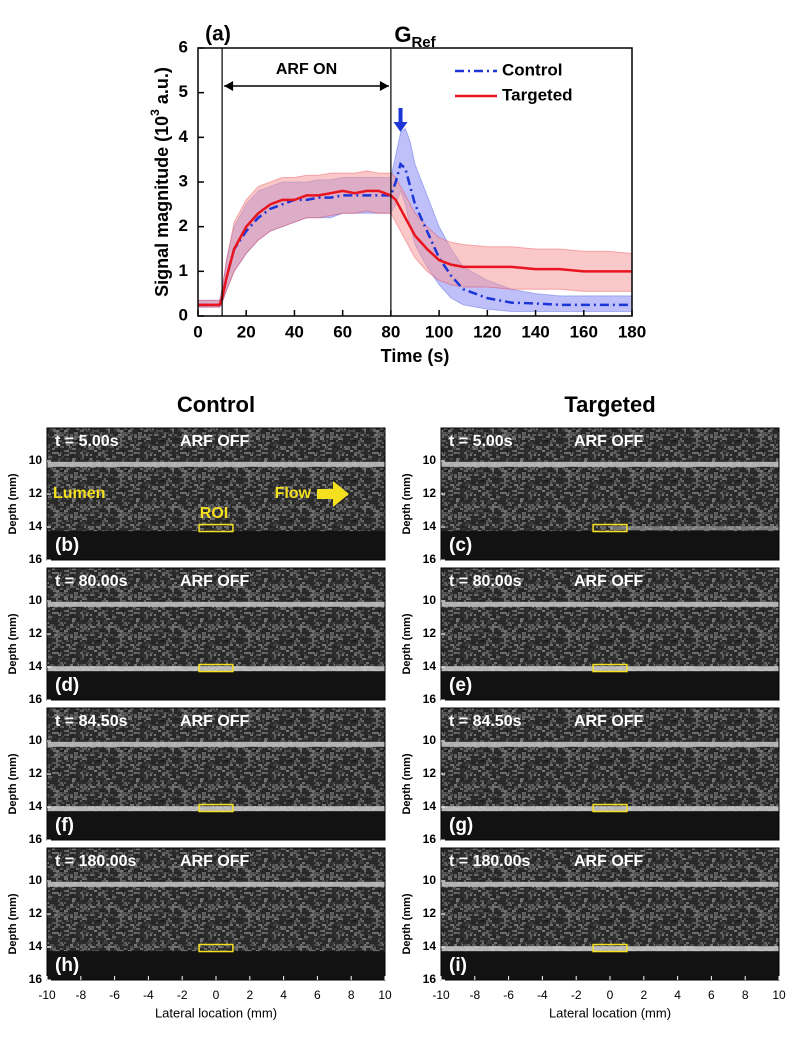 The width and height of the screenshot is (798, 1050). What do you see at coordinates (182, 995) in the screenshot?
I see `x-tick-label: -2` at bounding box center [182, 995].